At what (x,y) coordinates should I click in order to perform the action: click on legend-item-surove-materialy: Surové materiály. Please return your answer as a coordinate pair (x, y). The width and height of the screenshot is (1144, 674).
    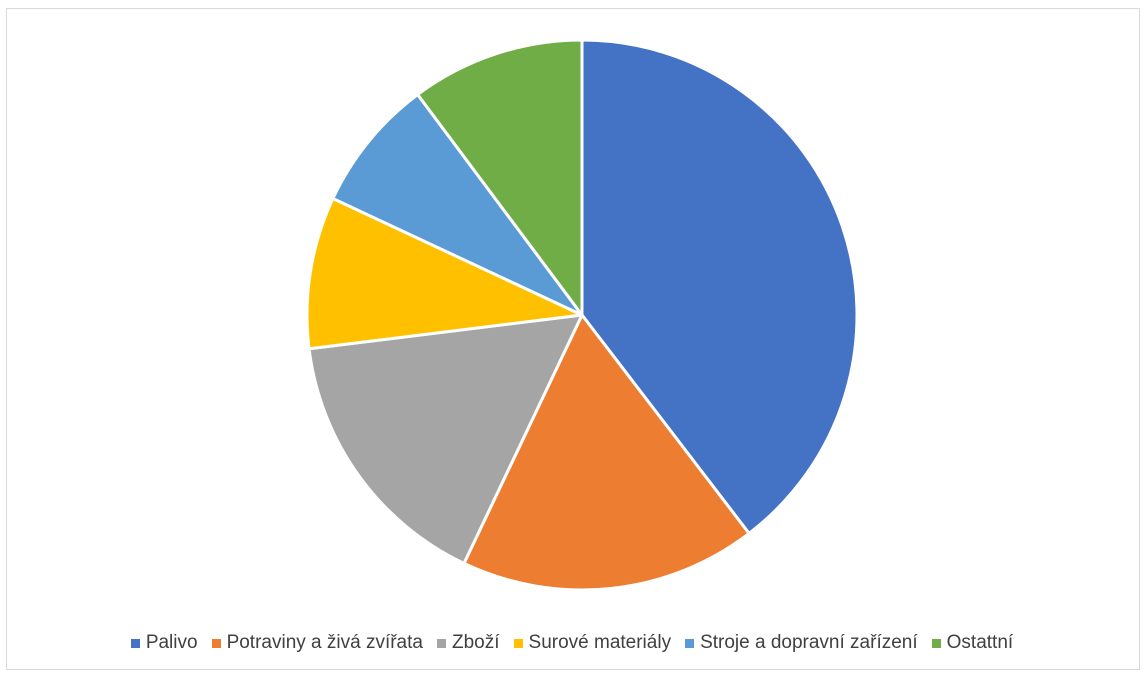
    Looking at the image, I should click on (592, 643).